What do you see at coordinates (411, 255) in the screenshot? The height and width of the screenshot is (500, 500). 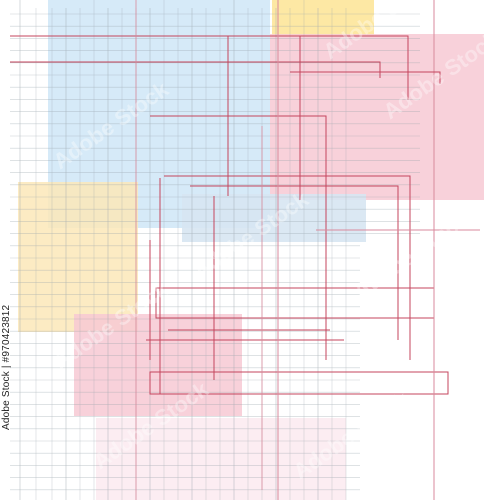 I see `watermark-text: Adobe Stock` at bounding box center [411, 255].